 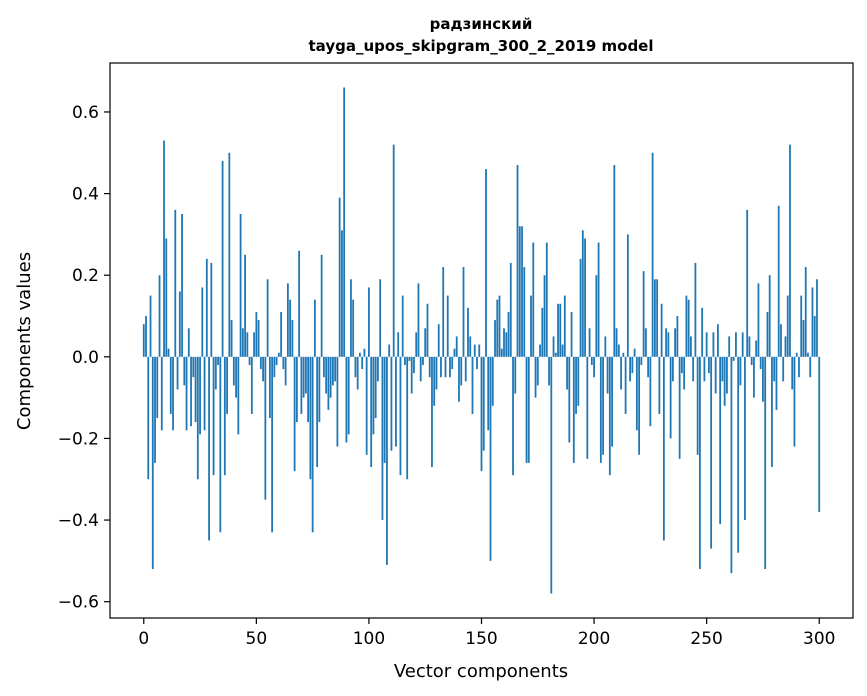 I want to click on x-axis-ticks: 0 50 100 150 200 250 300, so click(x=486, y=633).